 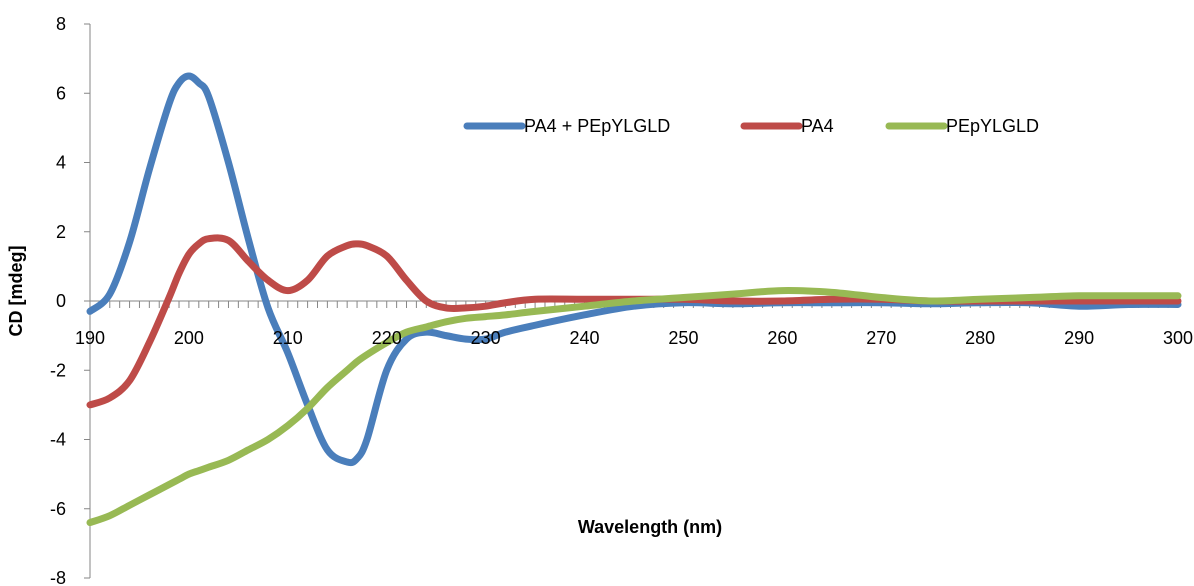 I want to click on x-tick-label: 200, so click(x=189, y=338).